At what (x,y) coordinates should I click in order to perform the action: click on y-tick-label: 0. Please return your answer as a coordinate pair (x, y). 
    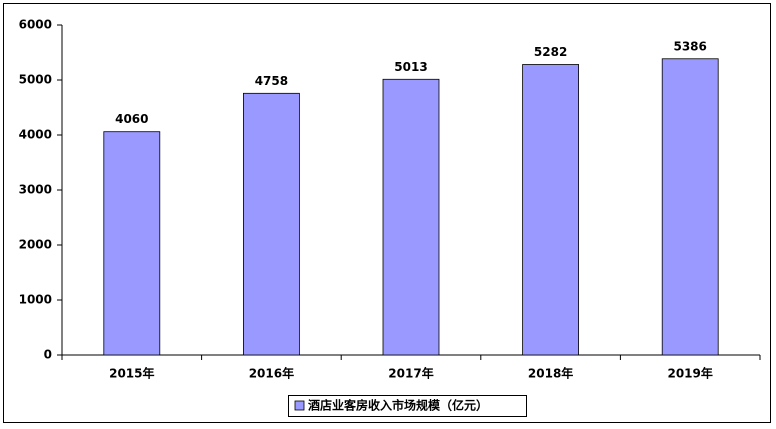
    Looking at the image, I should click on (48, 355).